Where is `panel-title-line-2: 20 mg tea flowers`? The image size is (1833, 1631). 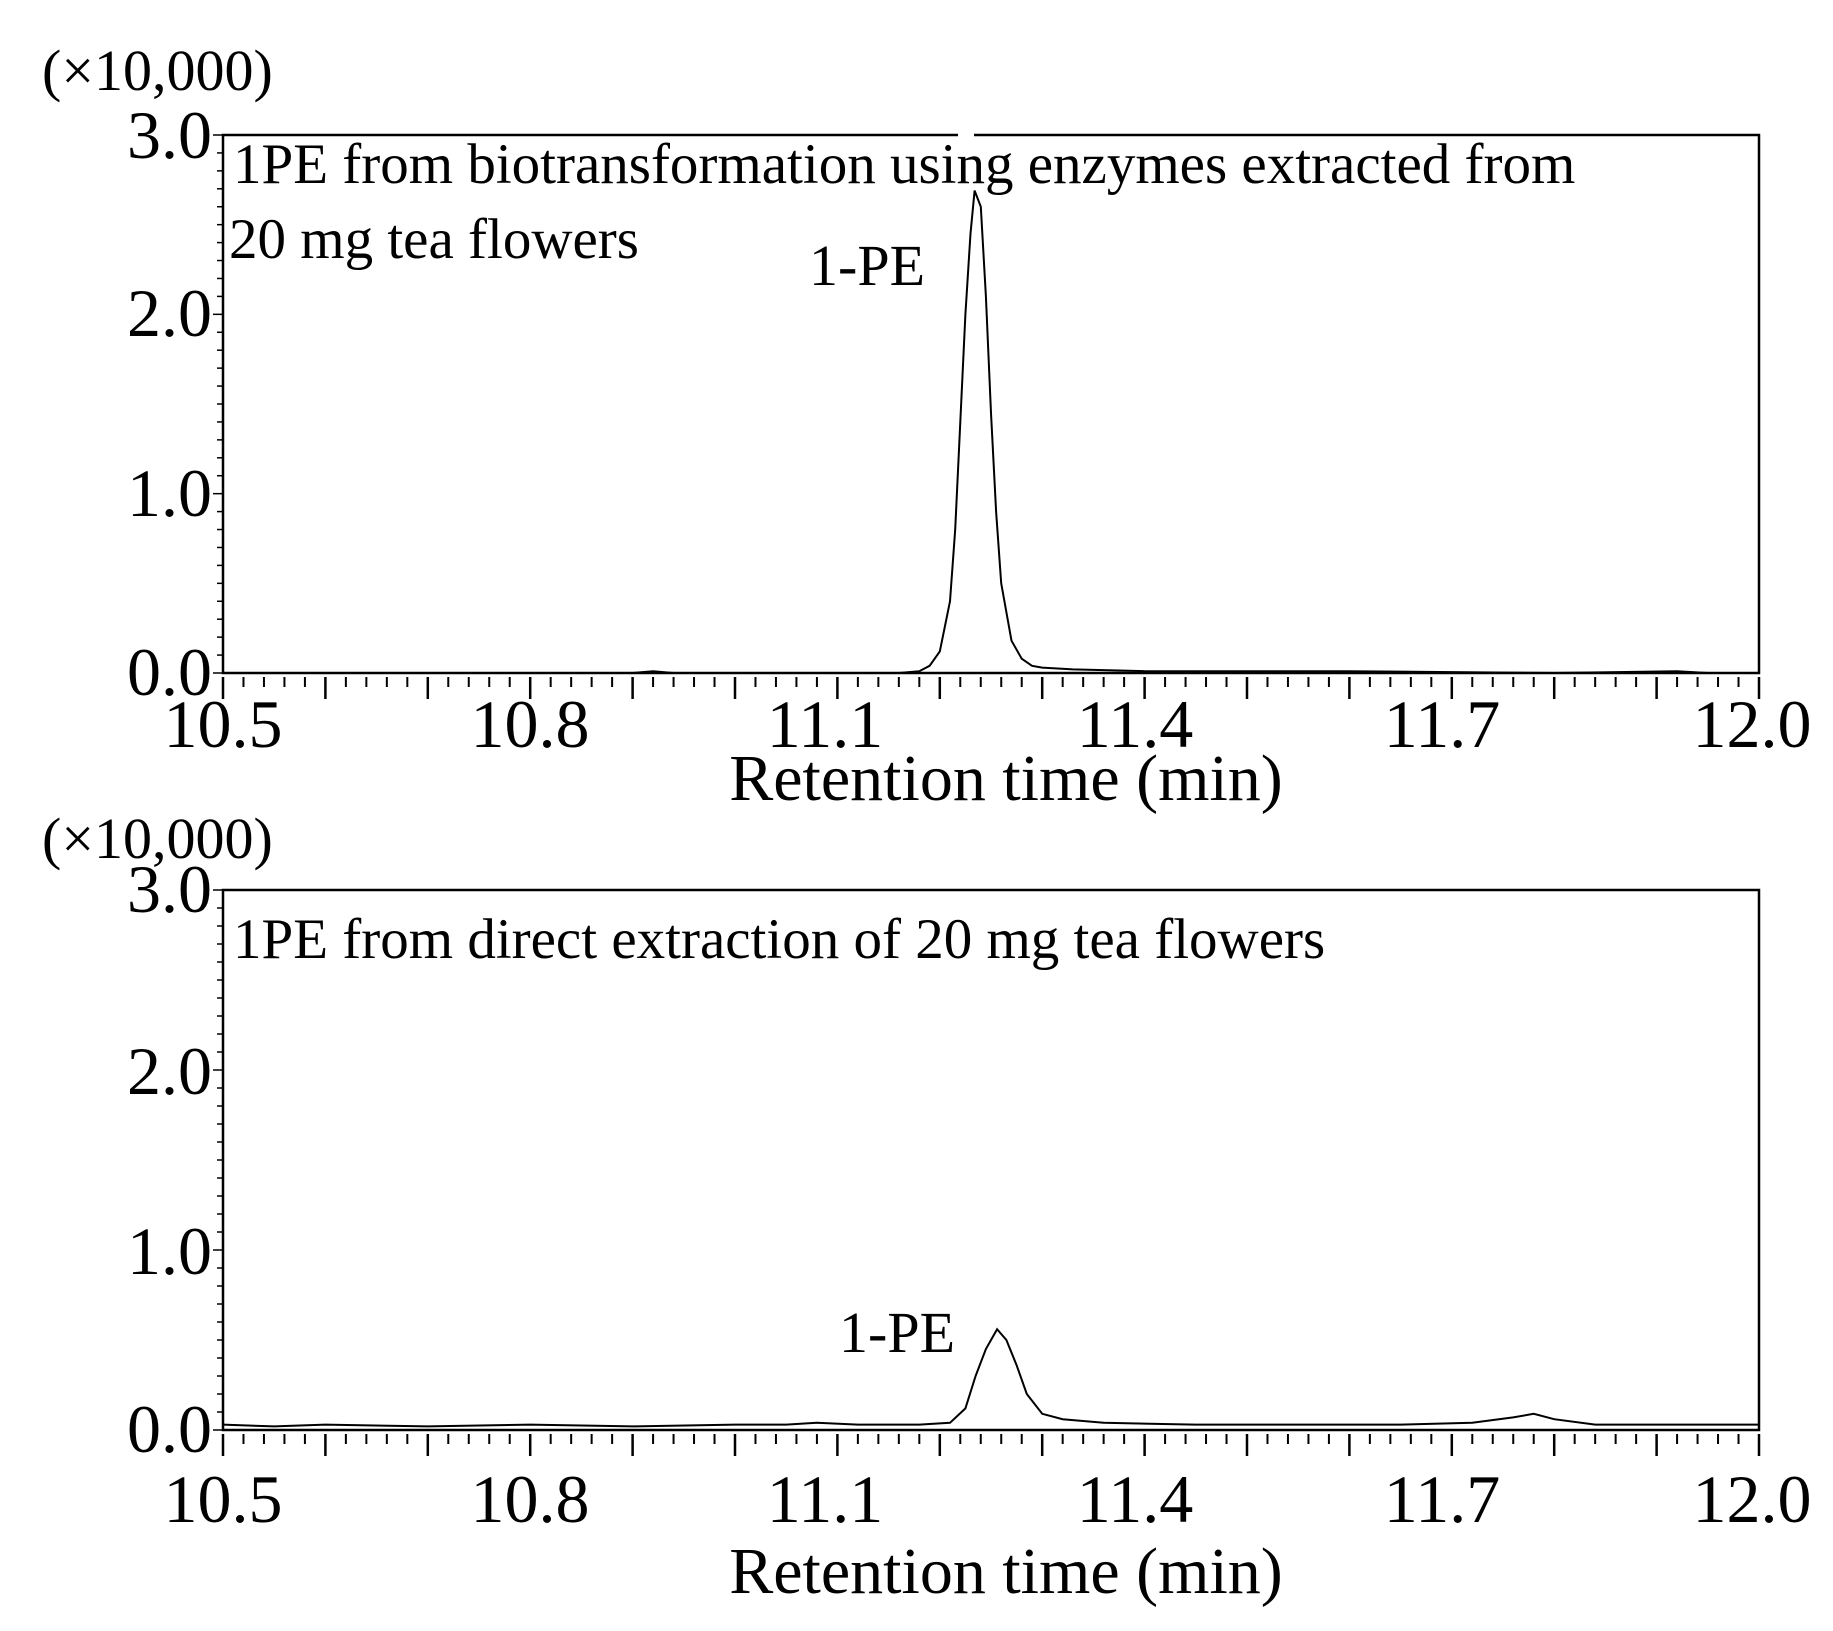 panel-title-line-2: 20 mg tea flowers is located at coordinates (434, 239).